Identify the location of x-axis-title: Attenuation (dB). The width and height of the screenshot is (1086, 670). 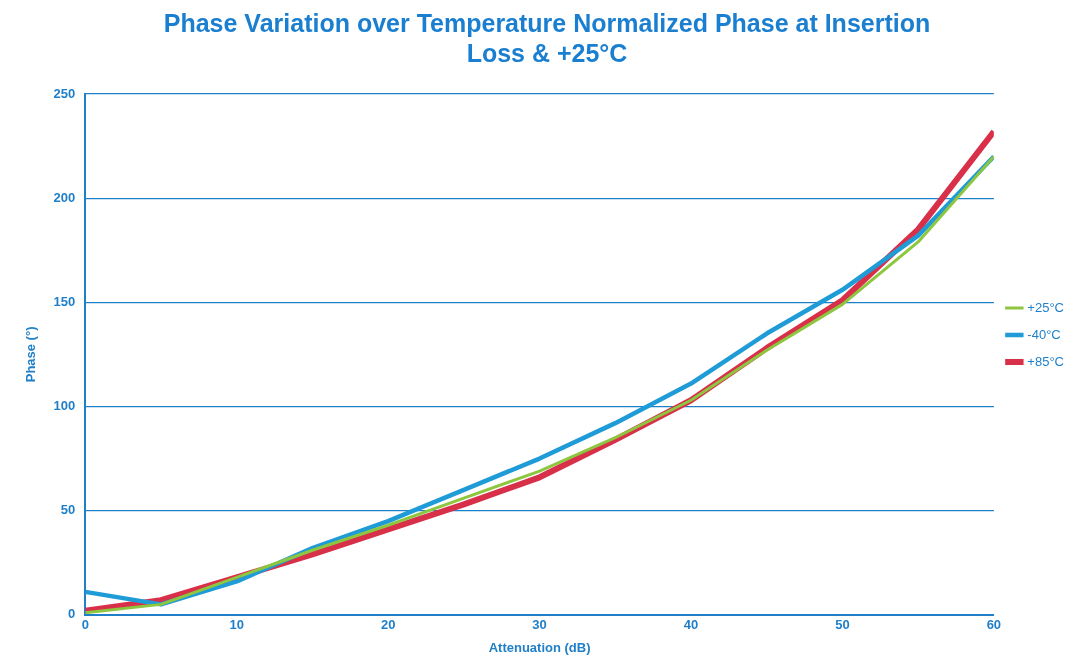
(539, 647).